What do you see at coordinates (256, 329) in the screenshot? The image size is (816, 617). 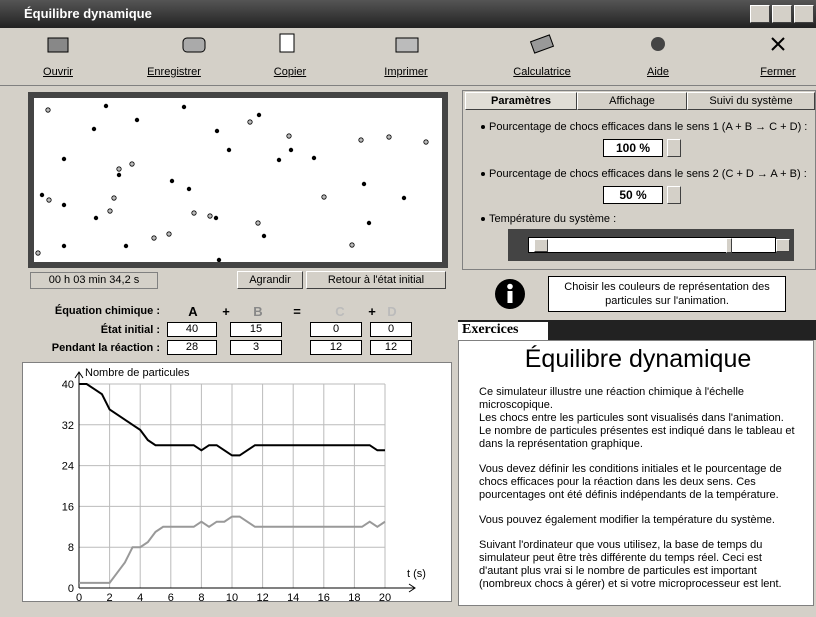 I see `value-field: 15` at bounding box center [256, 329].